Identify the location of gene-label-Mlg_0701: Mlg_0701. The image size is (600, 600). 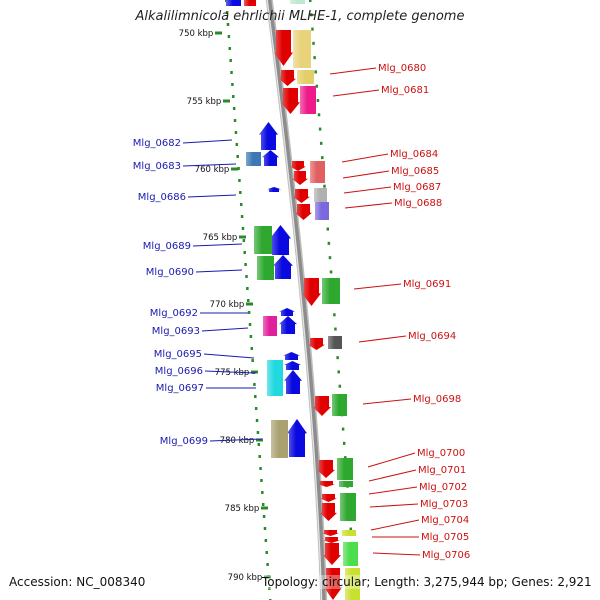
(442, 470).